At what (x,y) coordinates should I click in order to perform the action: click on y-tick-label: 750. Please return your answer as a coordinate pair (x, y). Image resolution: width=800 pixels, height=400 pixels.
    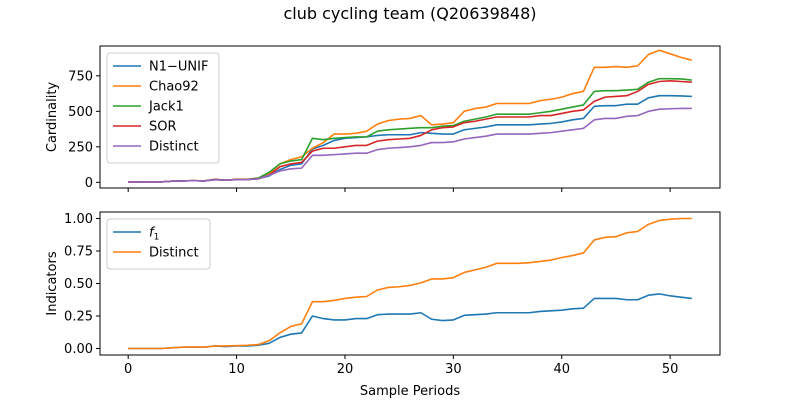
    Looking at the image, I should click on (80, 76).